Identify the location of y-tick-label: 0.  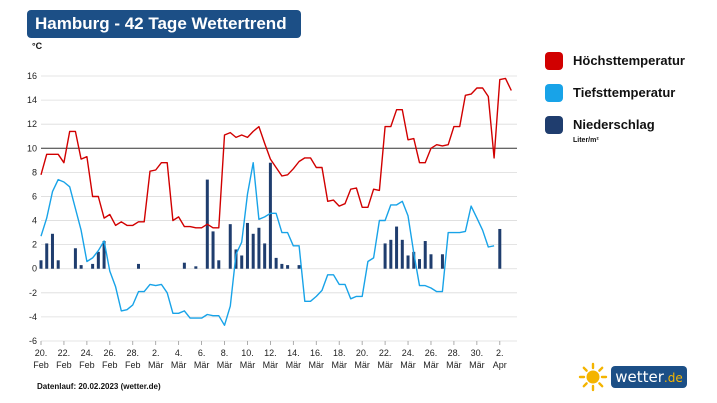
(34, 269).